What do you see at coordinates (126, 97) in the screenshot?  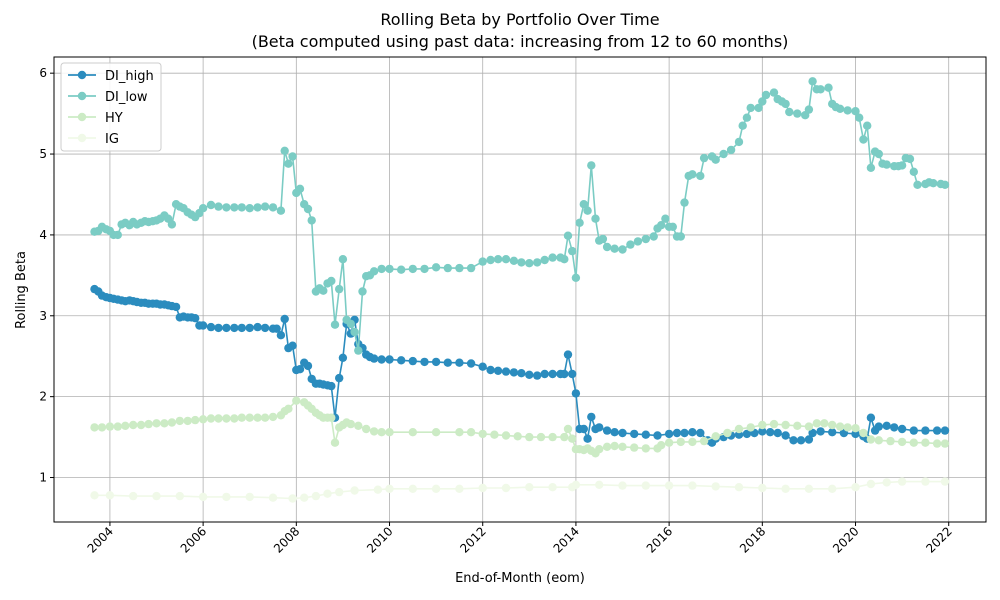 I see `legend-label-di-low: DI_low` at bounding box center [126, 97].